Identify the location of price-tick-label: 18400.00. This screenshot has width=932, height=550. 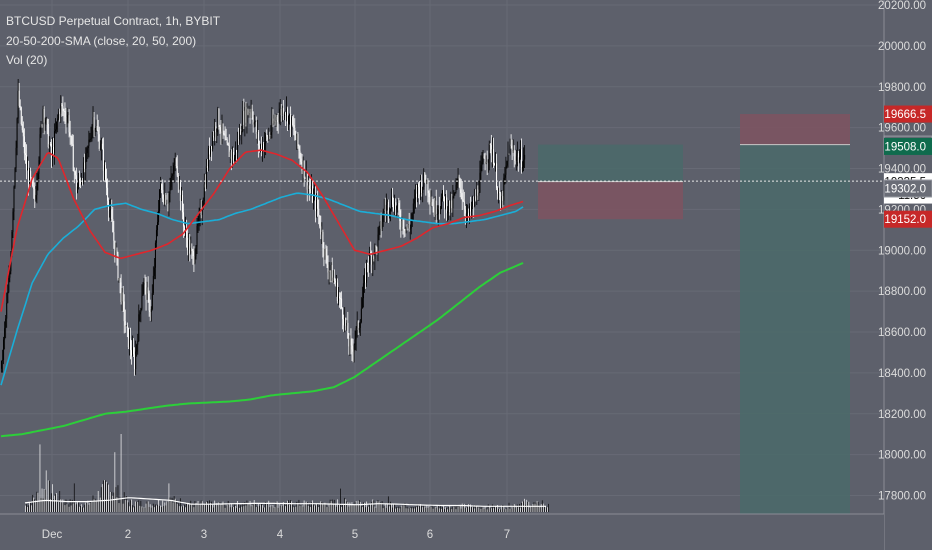
(902, 374).